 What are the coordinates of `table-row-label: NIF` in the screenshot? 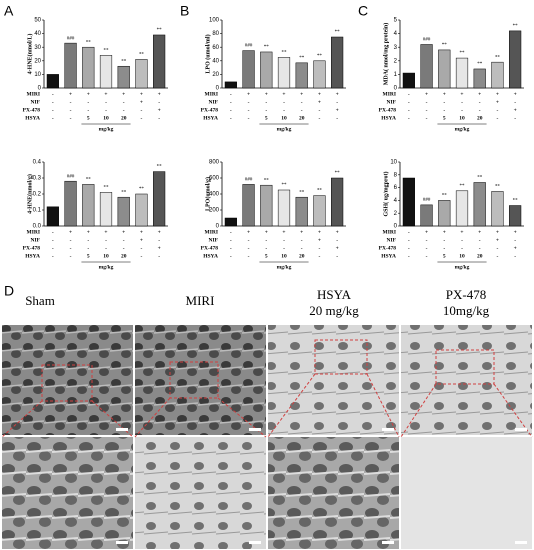 It's located at (214, 102).